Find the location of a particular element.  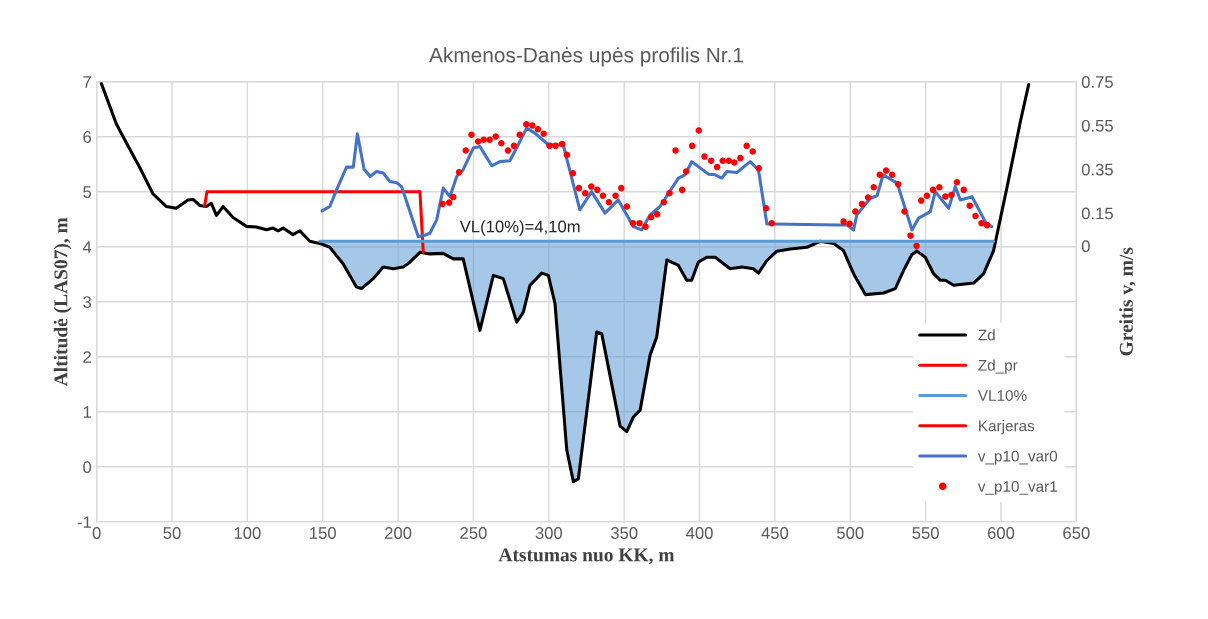

x-tick-label: 650 is located at coordinates (1076, 533).